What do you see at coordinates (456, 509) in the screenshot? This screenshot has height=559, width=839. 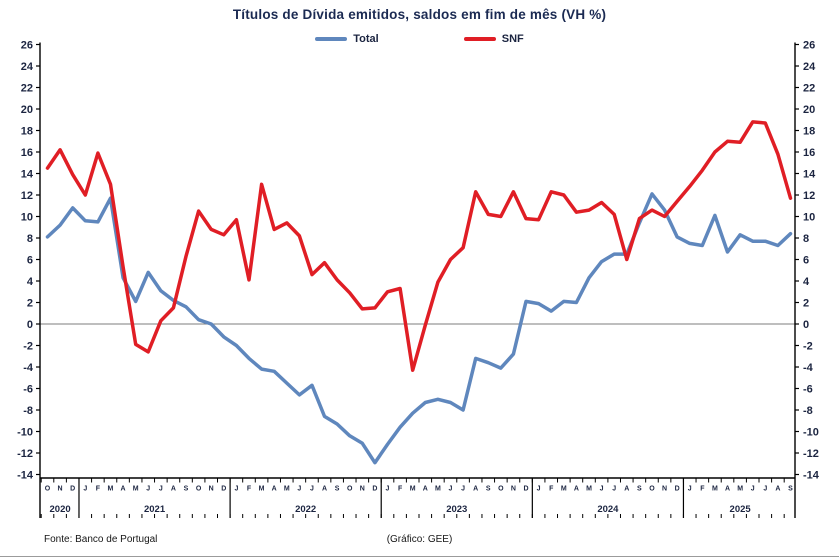 I see `year-label: 2023` at bounding box center [456, 509].